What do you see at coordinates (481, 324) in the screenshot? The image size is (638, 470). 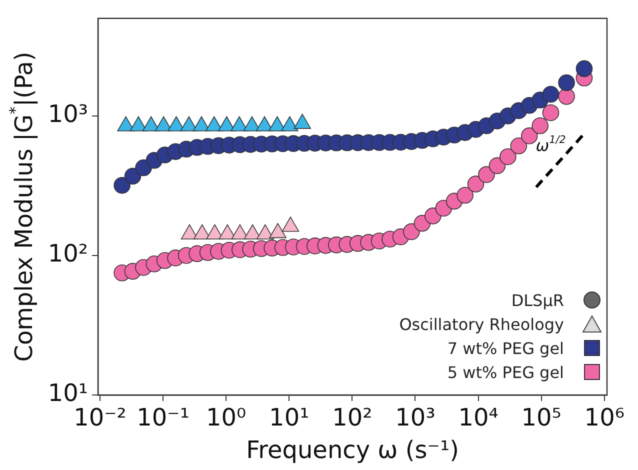 I see `annotation: Oscillatory Rheology` at bounding box center [481, 324].